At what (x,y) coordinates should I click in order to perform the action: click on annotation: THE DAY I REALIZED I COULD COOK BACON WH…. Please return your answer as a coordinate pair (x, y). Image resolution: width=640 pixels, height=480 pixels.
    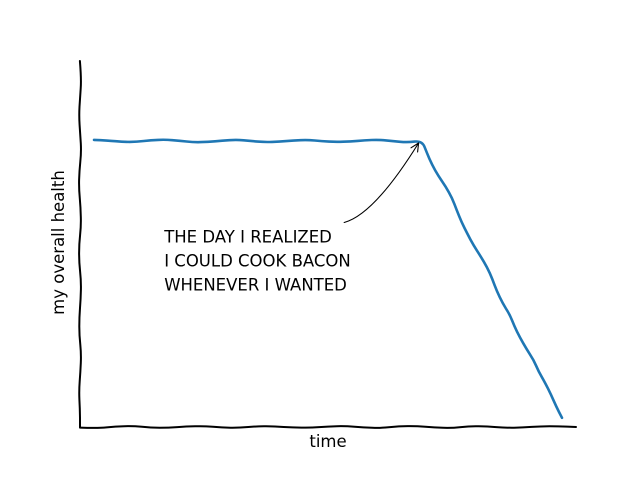
    Looking at the image, I should click on (291, 218).